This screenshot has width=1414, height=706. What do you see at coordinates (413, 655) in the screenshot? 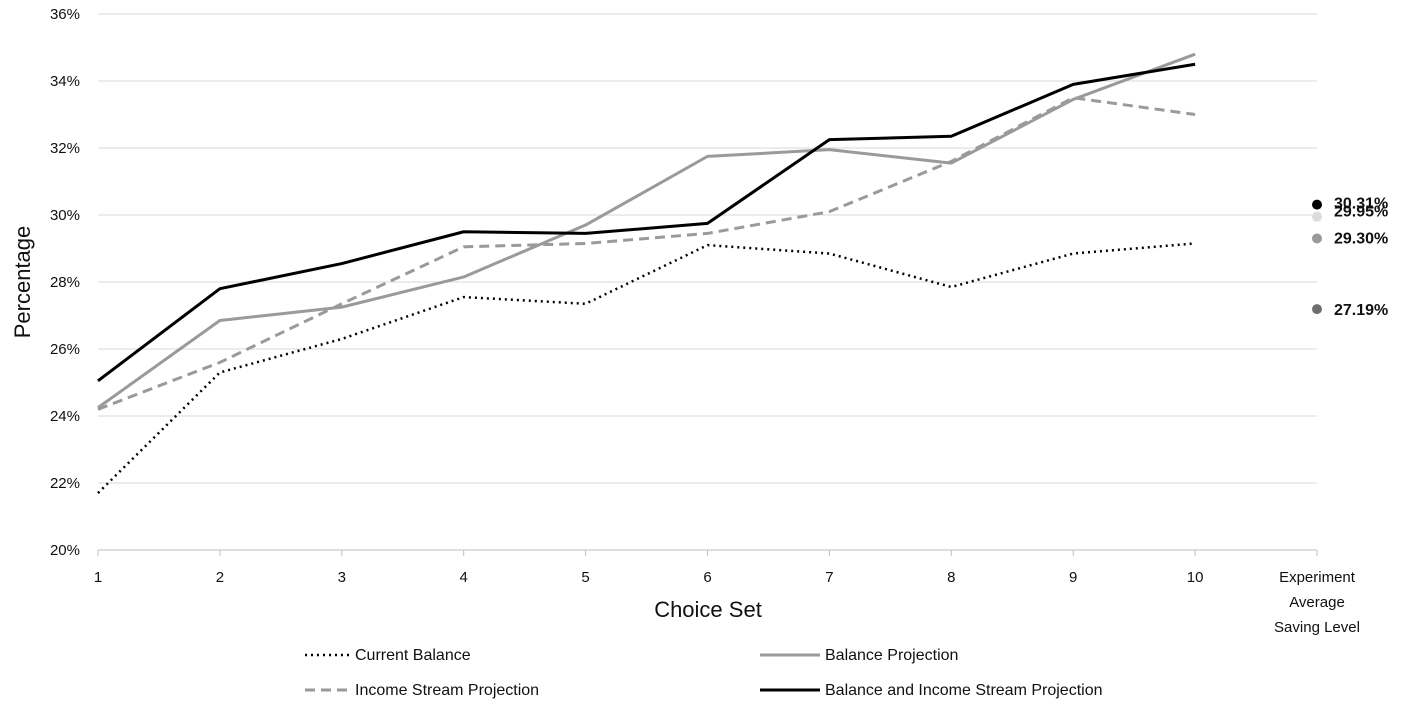
I see `legend-label-1: Current Balance` at bounding box center [413, 655].